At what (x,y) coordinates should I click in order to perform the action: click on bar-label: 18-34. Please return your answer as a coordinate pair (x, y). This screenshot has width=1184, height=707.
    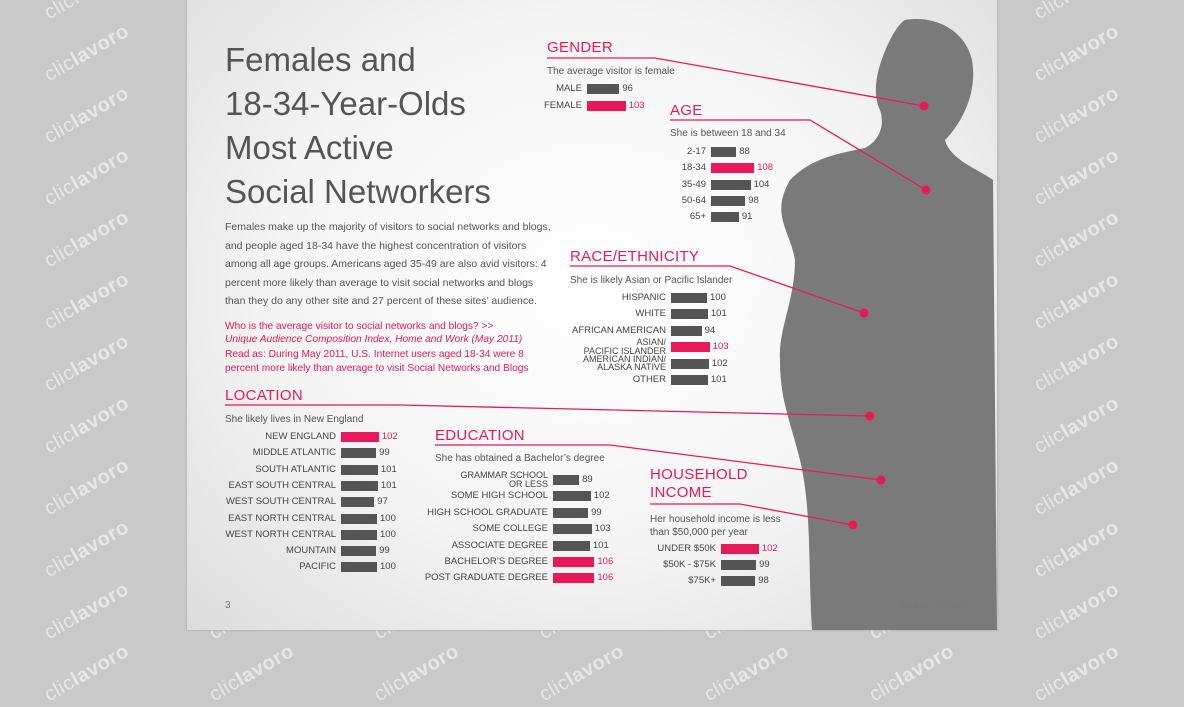
    Looking at the image, I should click on (693, 168).